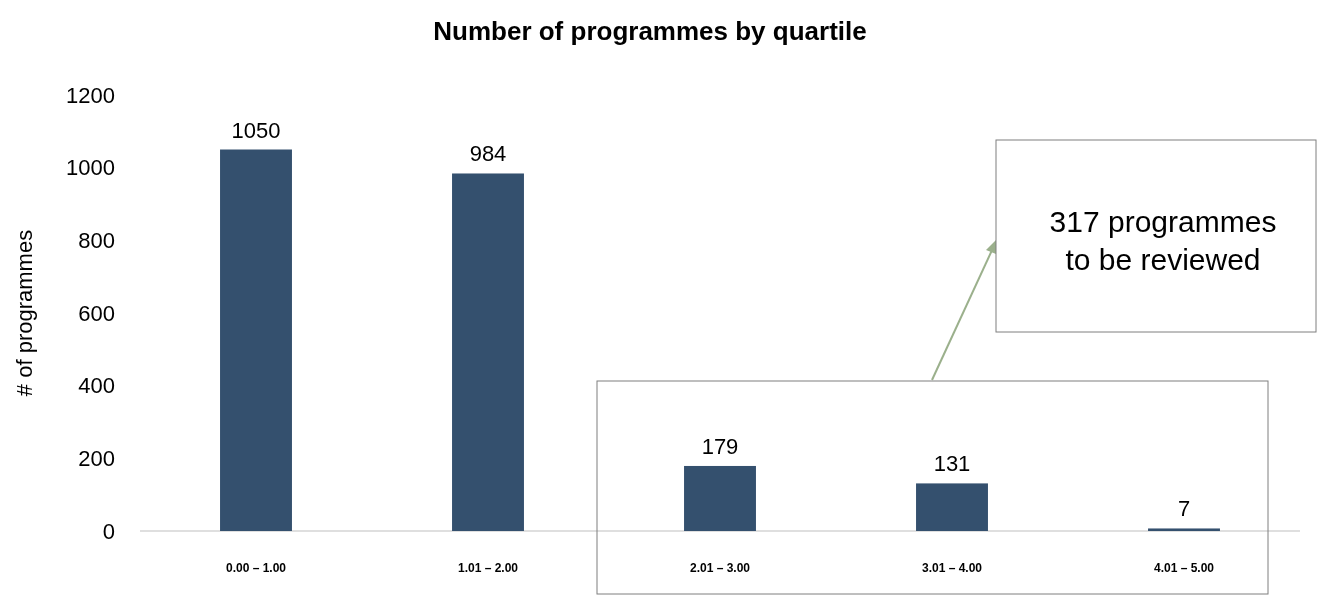 This screenshot has width=1330, height=595. Describe the element at coordinates (952, 568) in the screenshot. I see `x-tick-label: 3.01 – 4.00` at that location.